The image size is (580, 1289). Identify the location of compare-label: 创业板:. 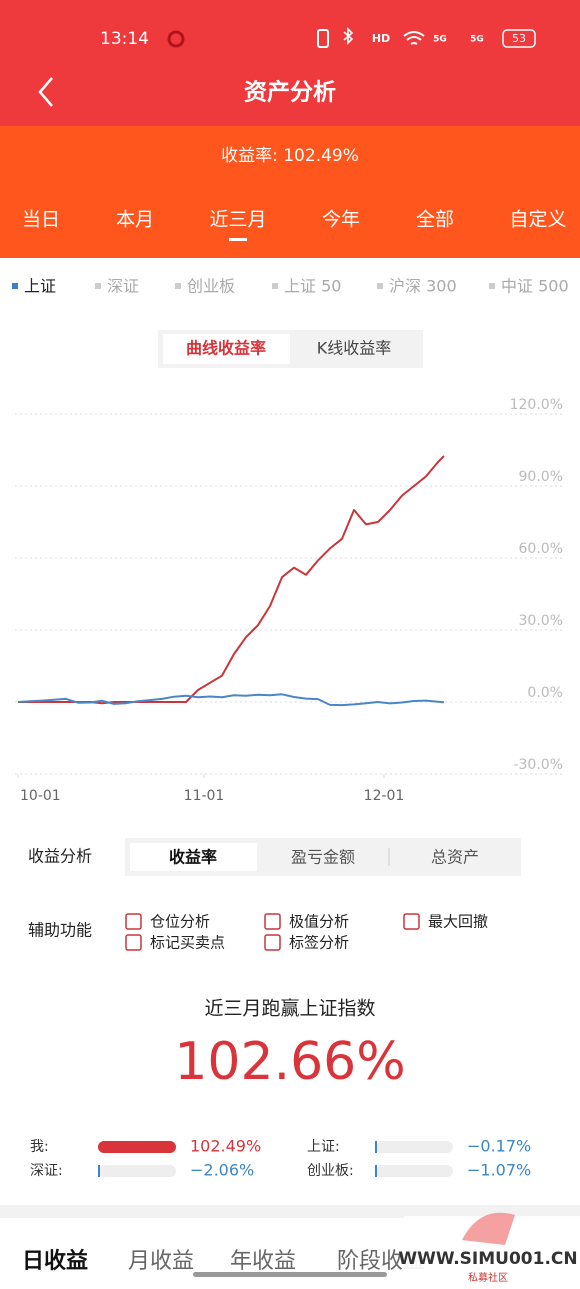
(330, 1171).